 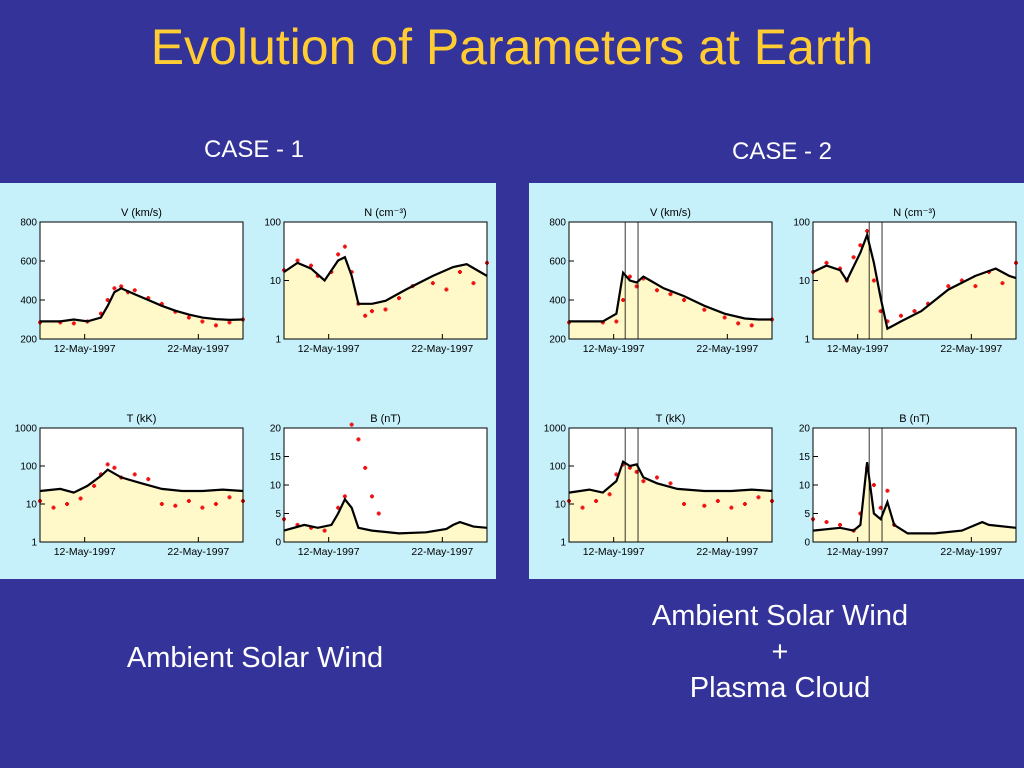 I want to click on case-1-caption: Ambient Solar Wind, so click(x=255, y=658).